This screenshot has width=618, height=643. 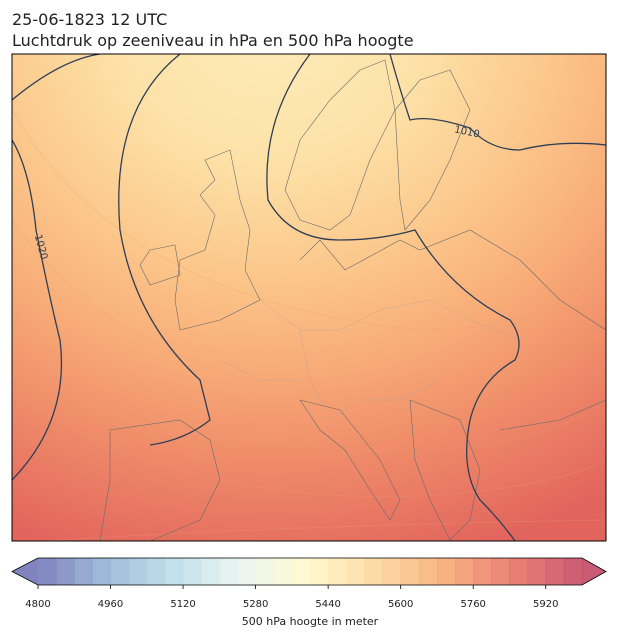 What do you see at coordinates (400, 604) in the screenshot?
I see `colorbar-tick-label: 5600` at bounding box center [400, 604].